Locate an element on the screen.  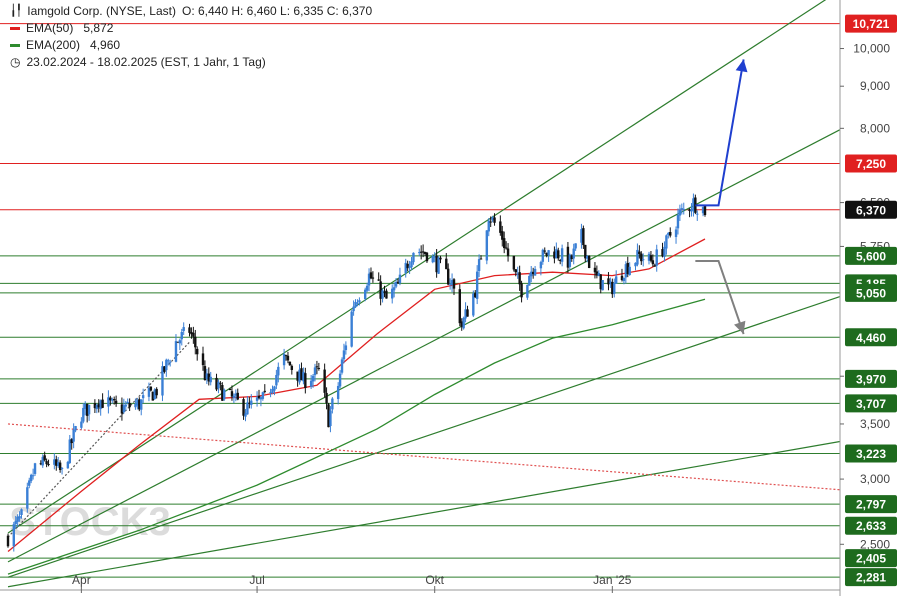
watermark-layer: STOCK3 is located at coordinates (90, 522).